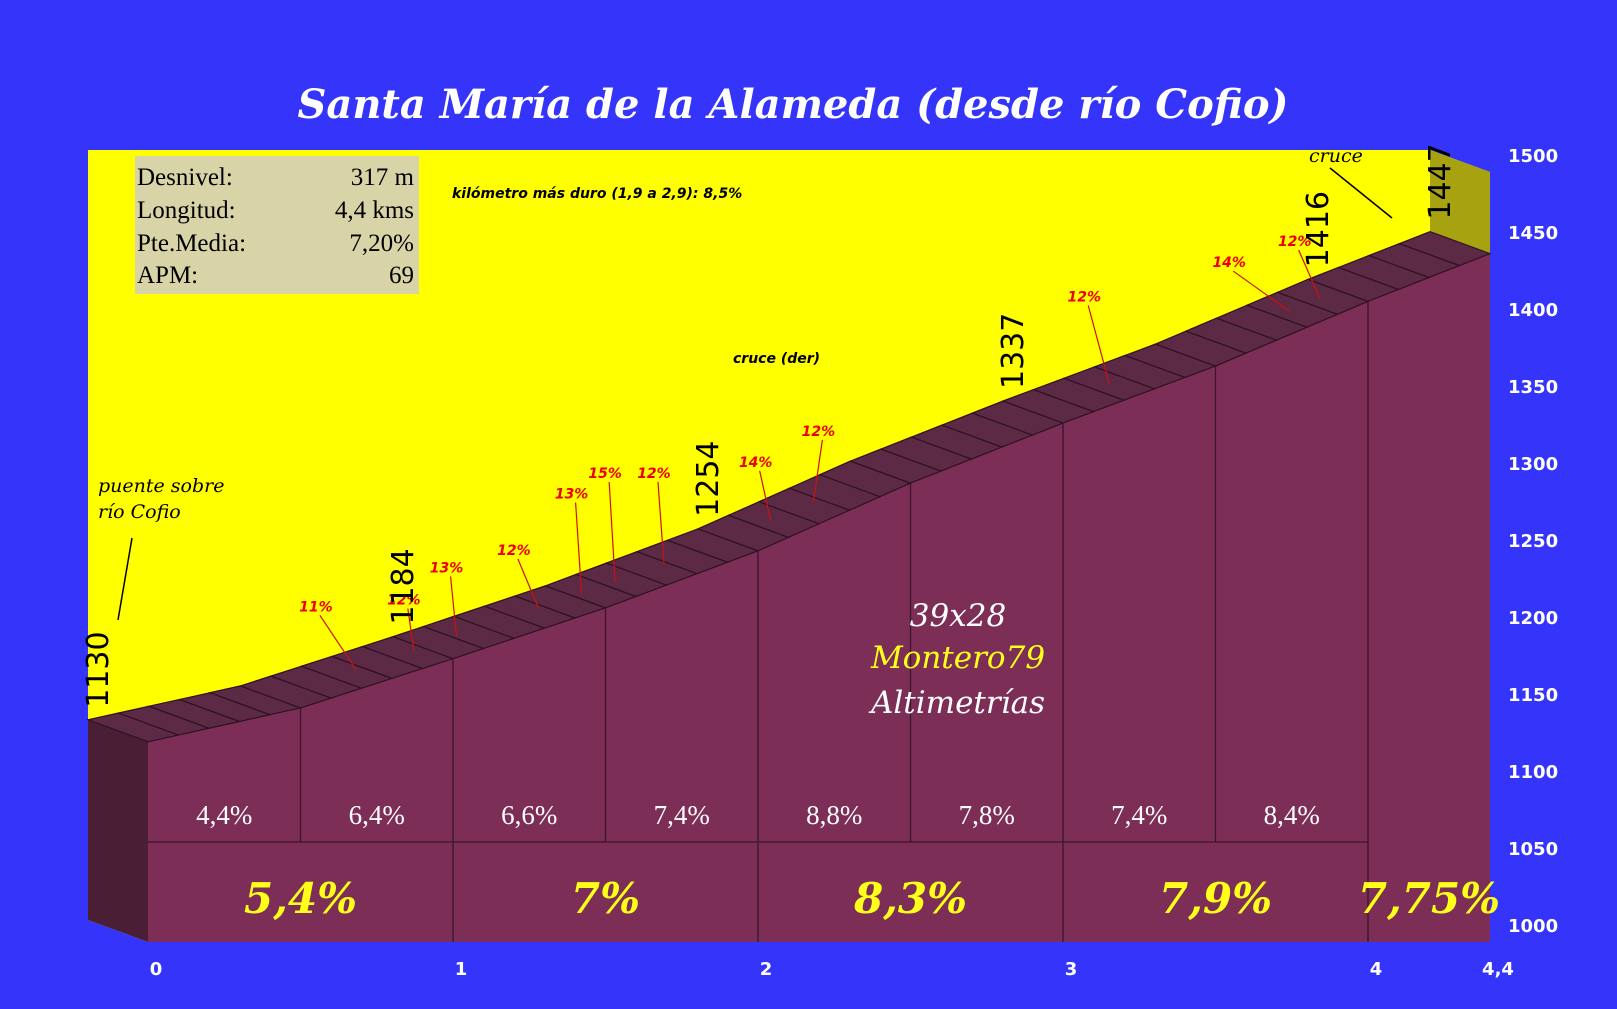 The width and height of the screenshot is (1617, 1009). What do you see at coordinates (1071, 969) in the screenshot?
I see `x-tick-label: 3` at bounding box center [1071, 969].